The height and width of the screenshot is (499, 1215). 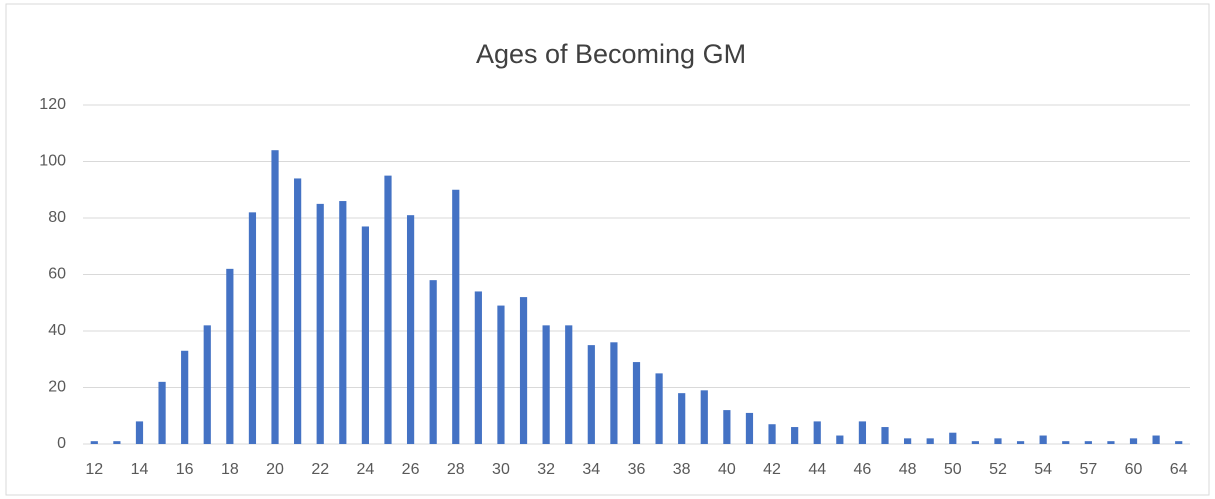 I want to click on y-tick-label: 60, so click(x=57, y=274).